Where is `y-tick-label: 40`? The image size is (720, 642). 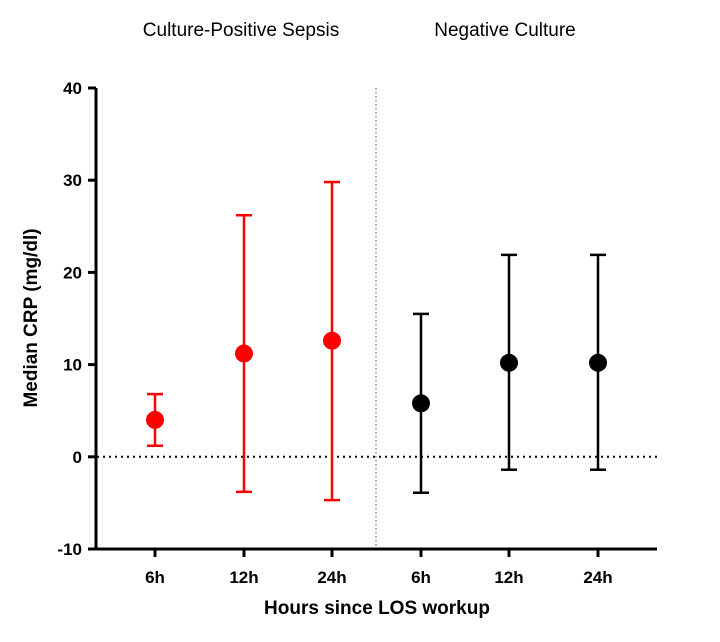 y-tick-label: 40 is located at coordinates (72, 88).